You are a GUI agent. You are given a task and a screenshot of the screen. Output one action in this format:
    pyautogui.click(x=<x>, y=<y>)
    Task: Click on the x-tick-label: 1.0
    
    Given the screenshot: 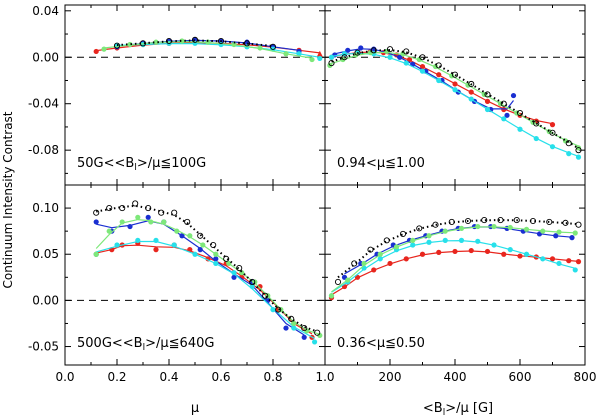 What is the action you would take?
    pyautogui.click(x=324, y=377)
    